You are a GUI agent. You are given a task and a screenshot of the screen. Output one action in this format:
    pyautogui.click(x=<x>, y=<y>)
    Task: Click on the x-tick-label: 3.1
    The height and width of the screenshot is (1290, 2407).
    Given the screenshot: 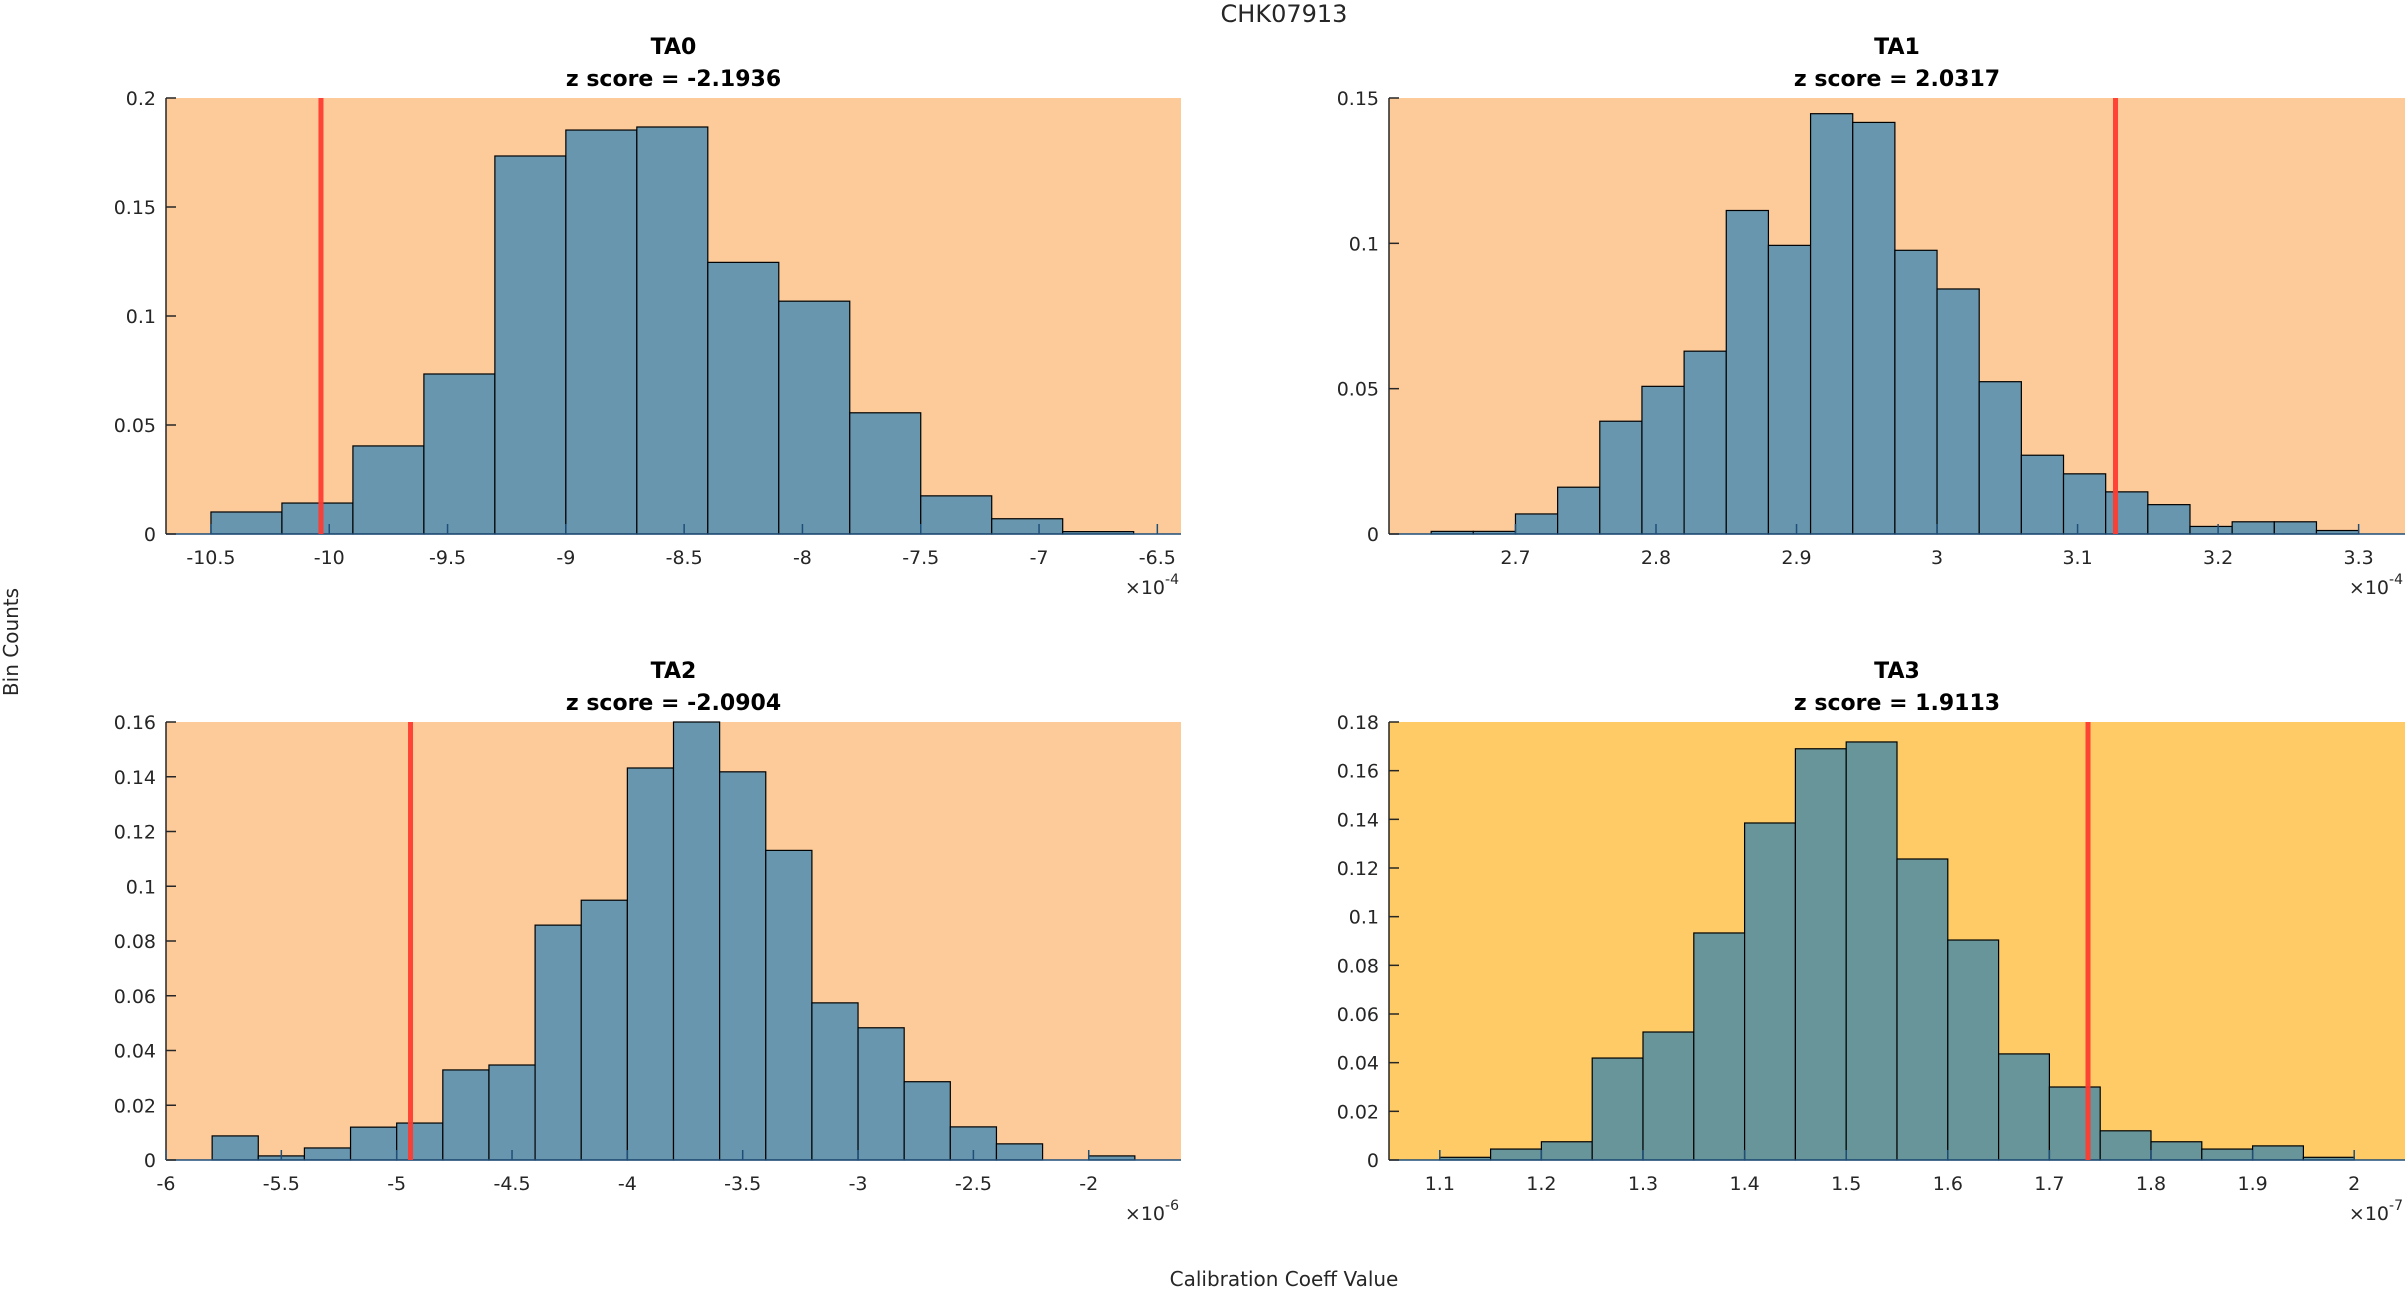 What is the action you would take?
    pyautogui.click(x=2077, y=558)
    